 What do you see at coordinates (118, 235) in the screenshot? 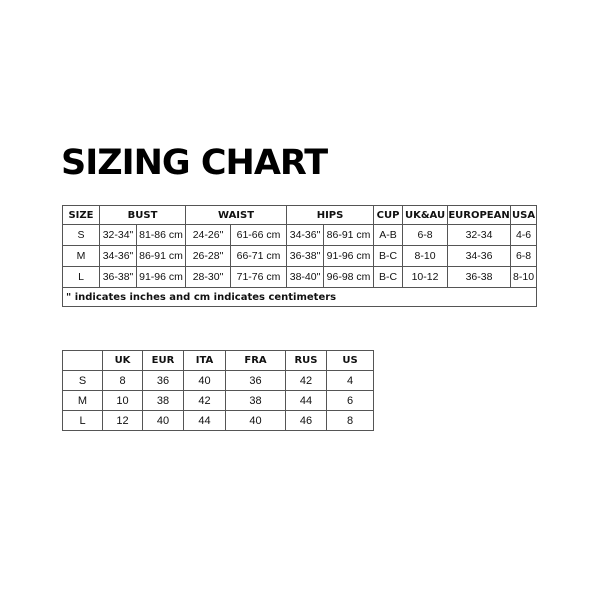
I see `cell: 32-34"` at bounding box center [118, 235].